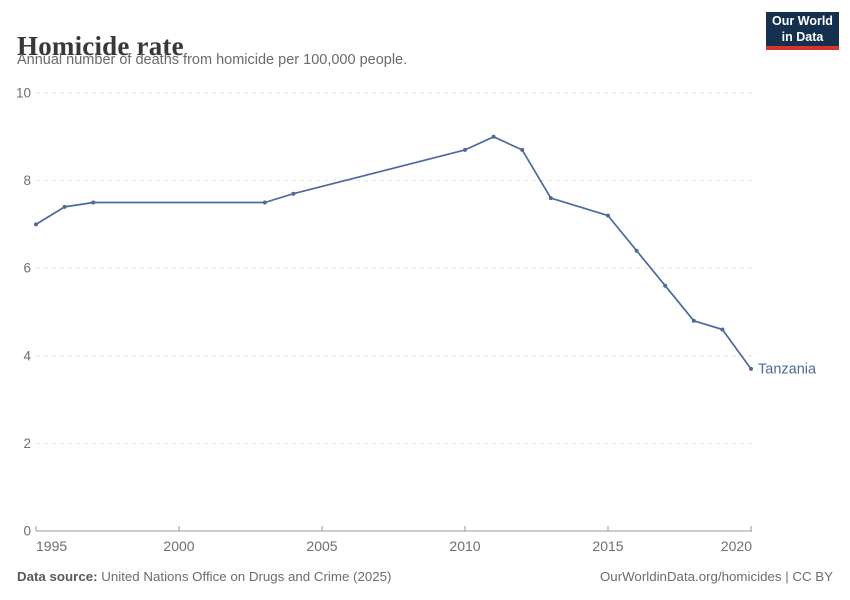  What do you see at coordinates (27, 355) in the screenshot?
I see `y-axis-tick-label: 4` at bounding box center [27, 355].